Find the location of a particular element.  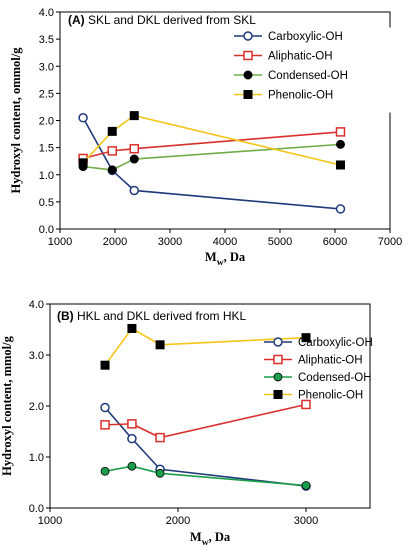

series-carboxylic-oh is located at coordinates (212, 163).